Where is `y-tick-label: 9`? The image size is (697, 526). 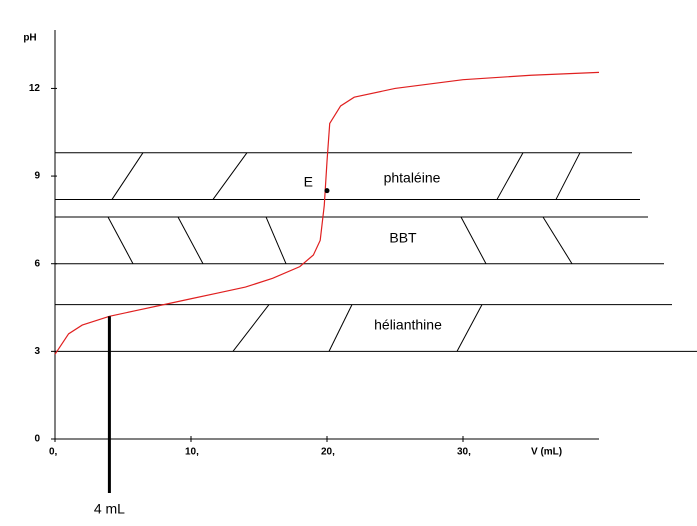
y-tick-label: 9 is located at coordinates (37, 176).